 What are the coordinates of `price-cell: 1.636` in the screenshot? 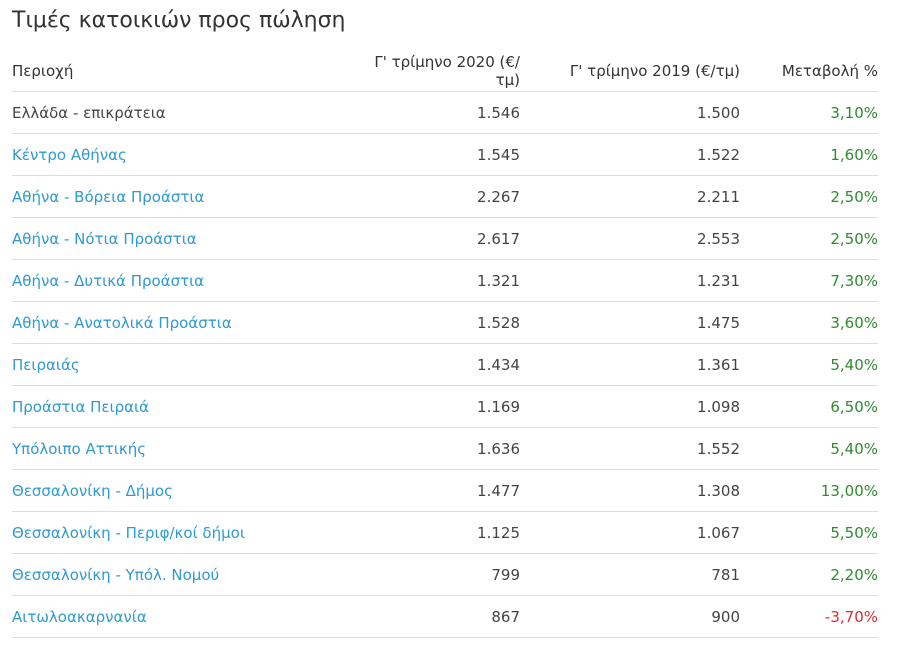 It's located at (441, 448).